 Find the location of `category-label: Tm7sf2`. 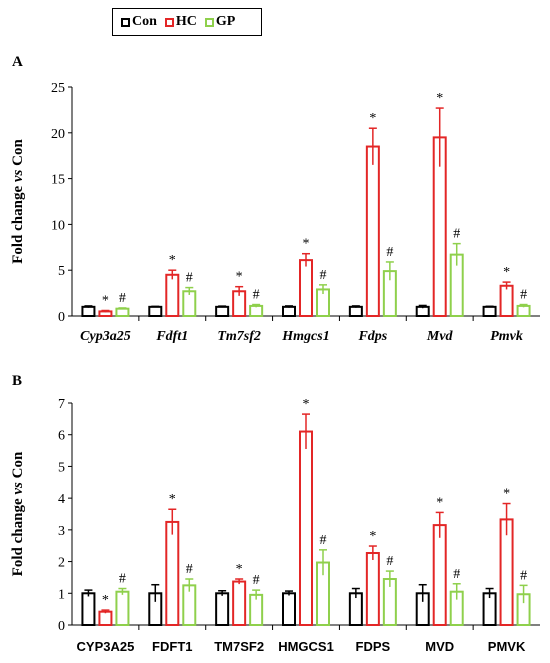

category-label: Tm7sf2 is located at coordinates (239, 336).